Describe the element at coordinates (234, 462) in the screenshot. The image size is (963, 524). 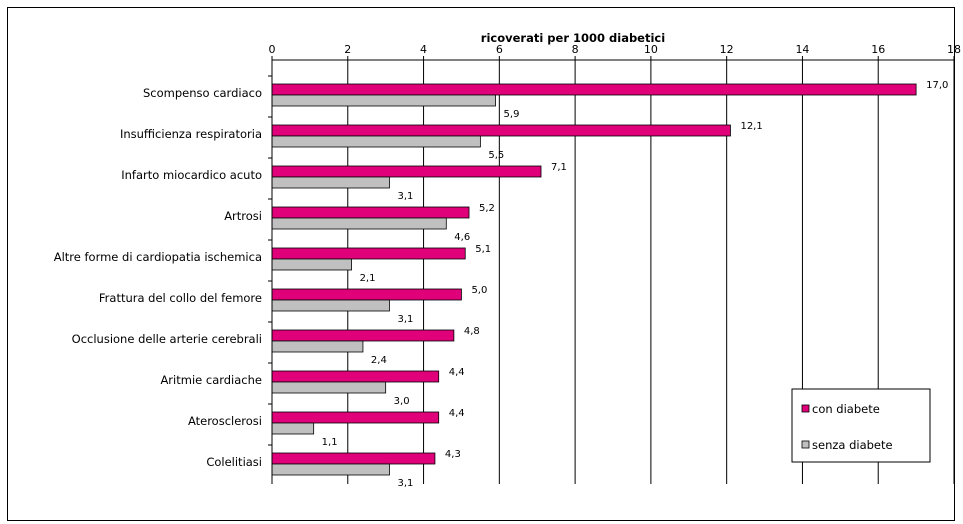
I see `category-label: Colelitiasi` at that location.